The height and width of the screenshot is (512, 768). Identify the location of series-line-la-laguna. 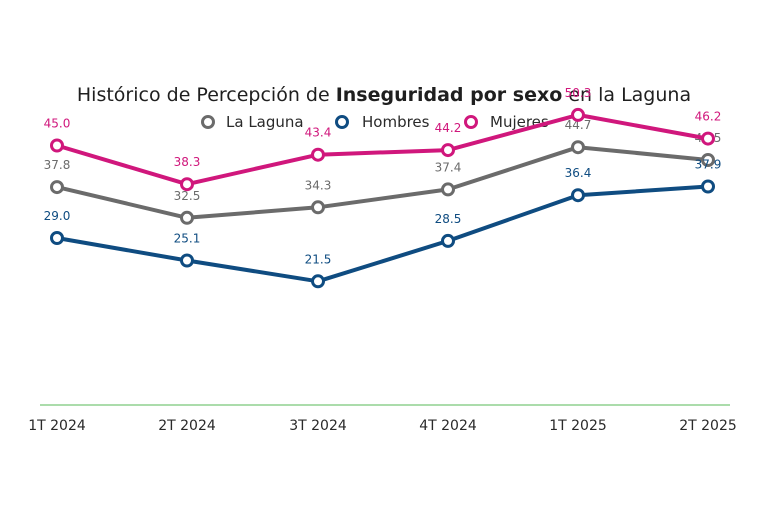
(382, 182).